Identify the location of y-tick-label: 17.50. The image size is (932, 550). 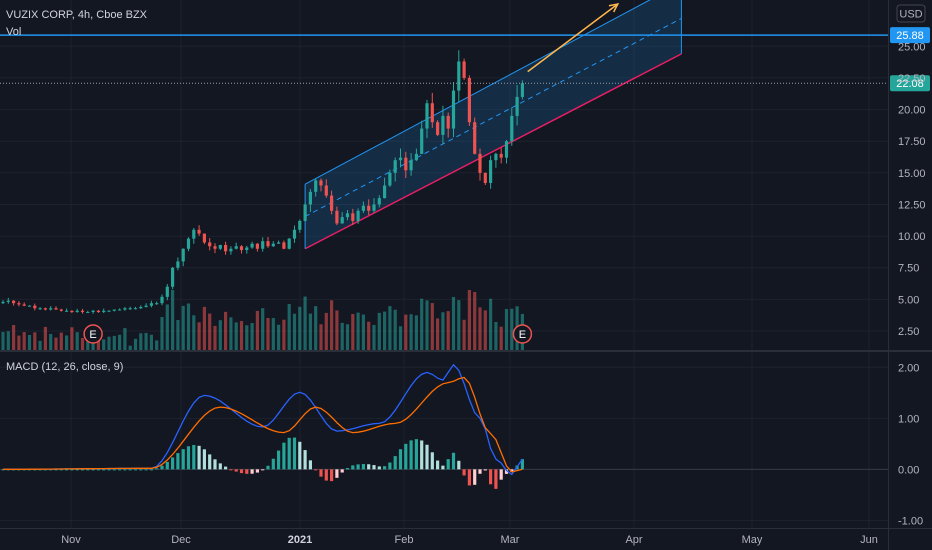
(912, 142).